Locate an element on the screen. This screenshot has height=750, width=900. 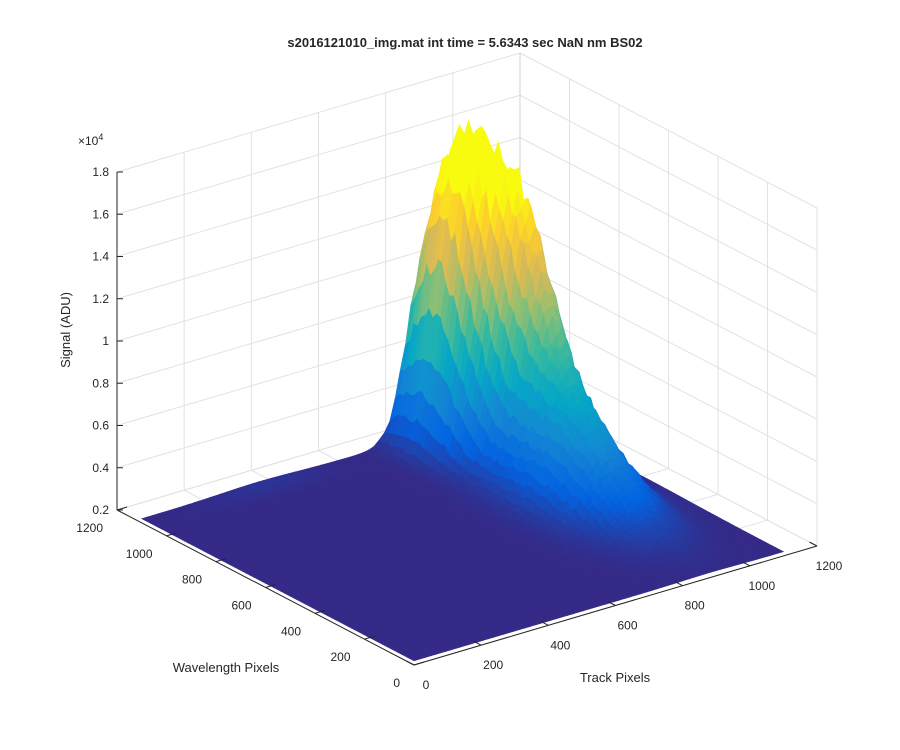
z-tick-label: 1 is located at coordinates (105, 341).